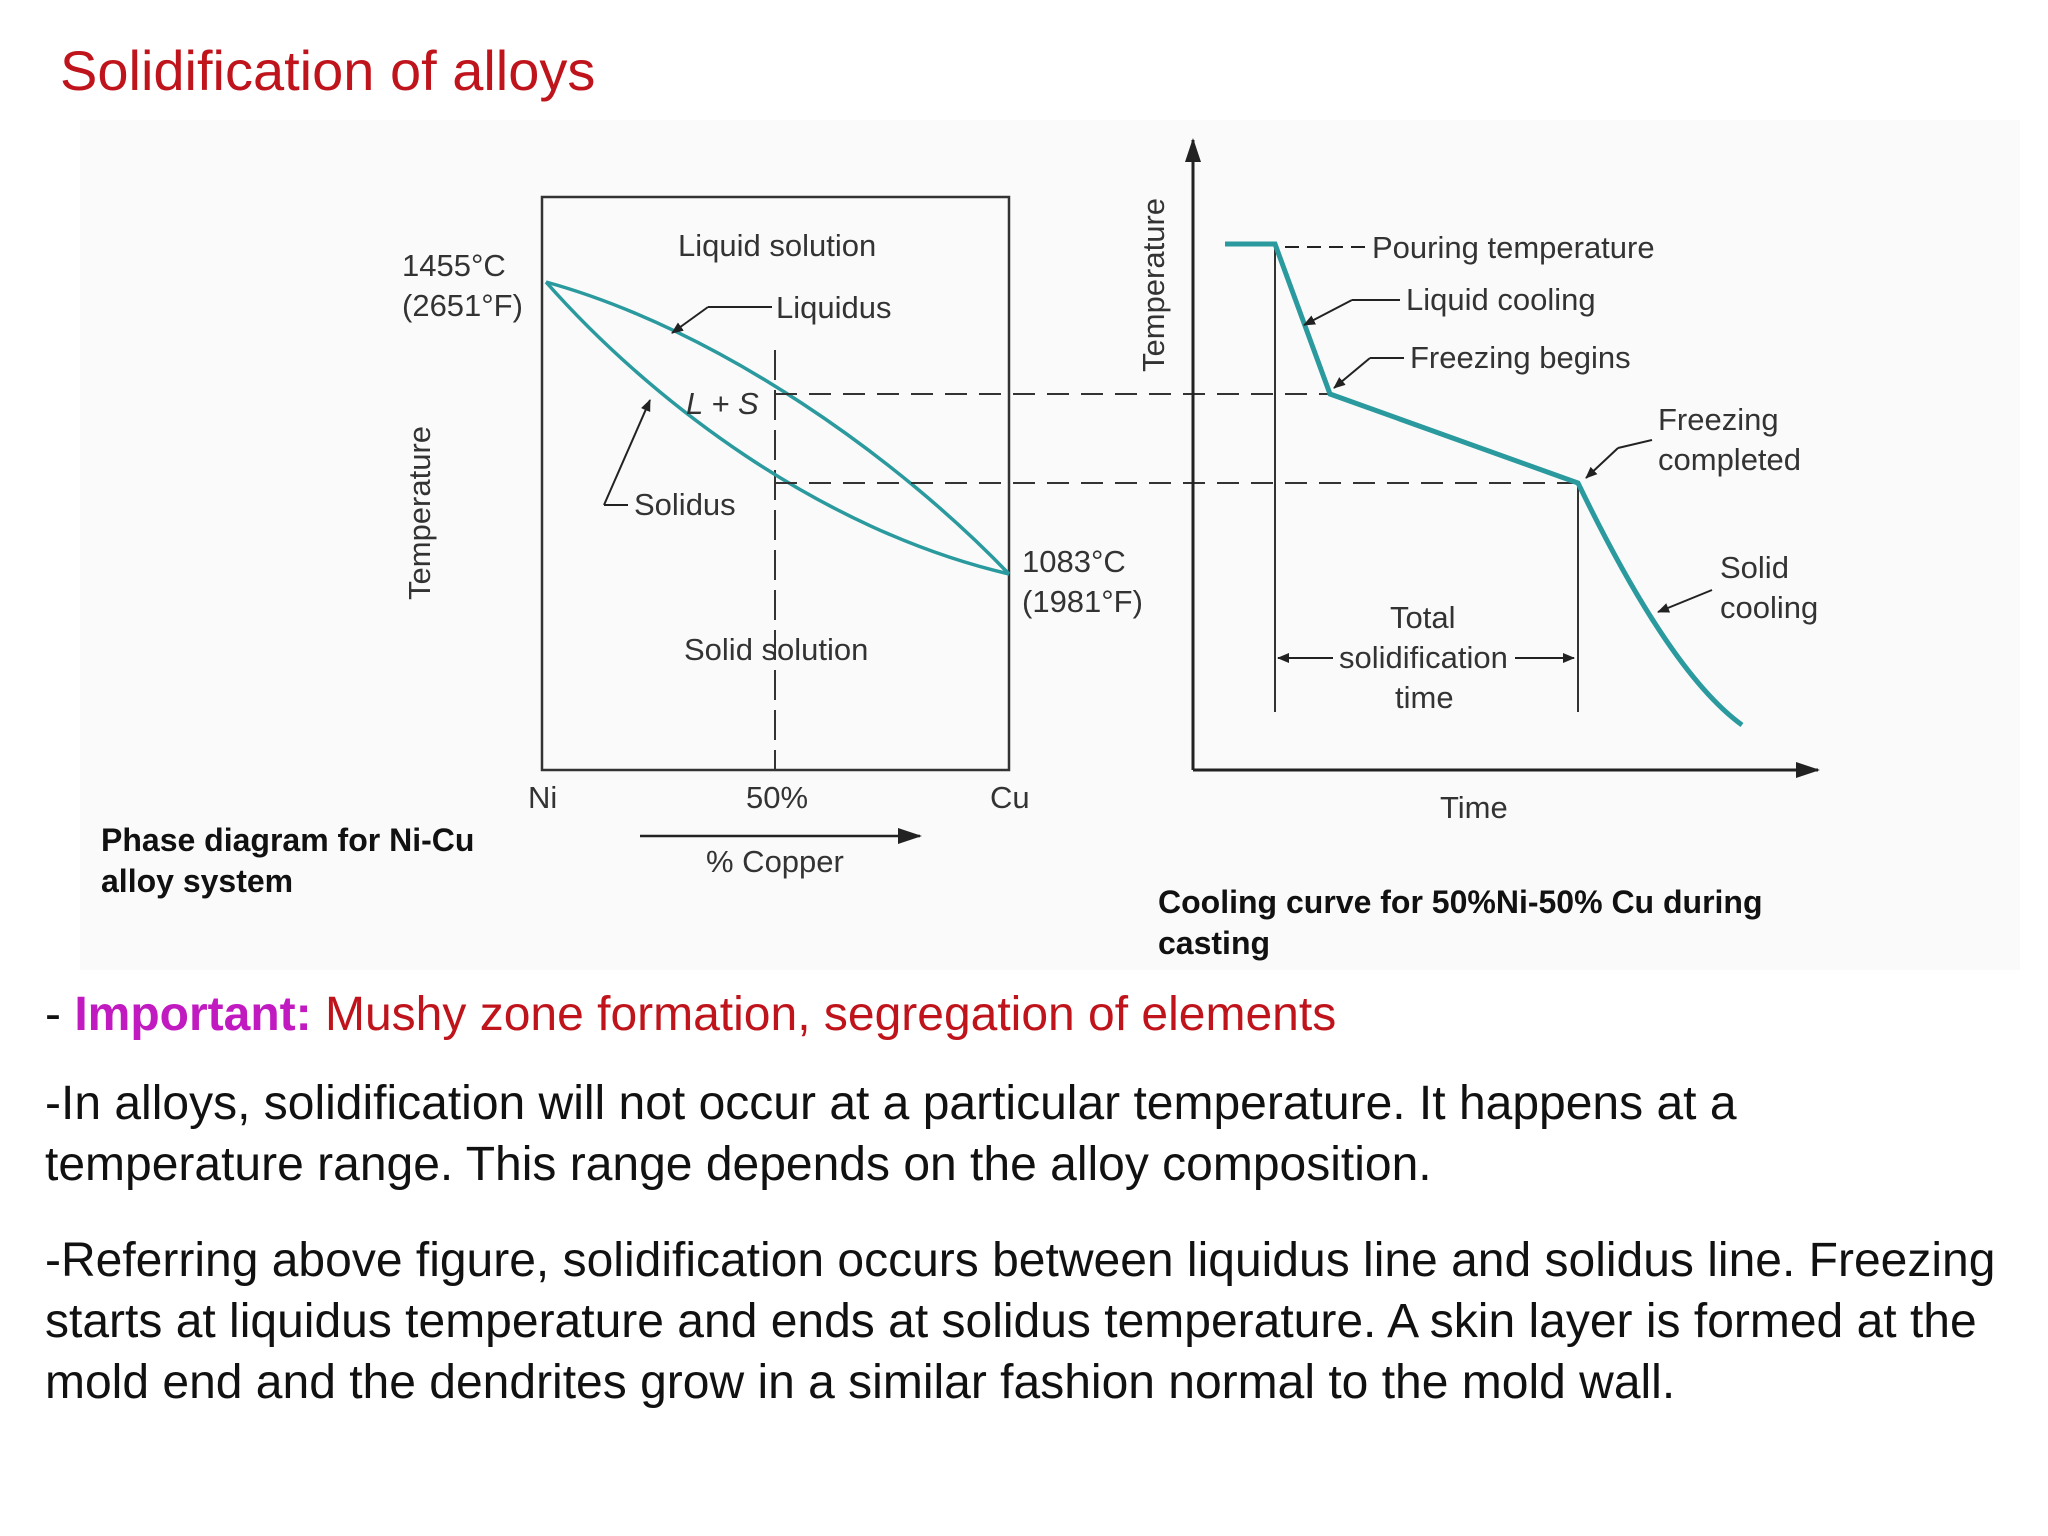  What do you see at coordinates (1074, 561) in the screenshot?
I see `right-temp-c: 1083°C` at bounding box center [1074, 561].